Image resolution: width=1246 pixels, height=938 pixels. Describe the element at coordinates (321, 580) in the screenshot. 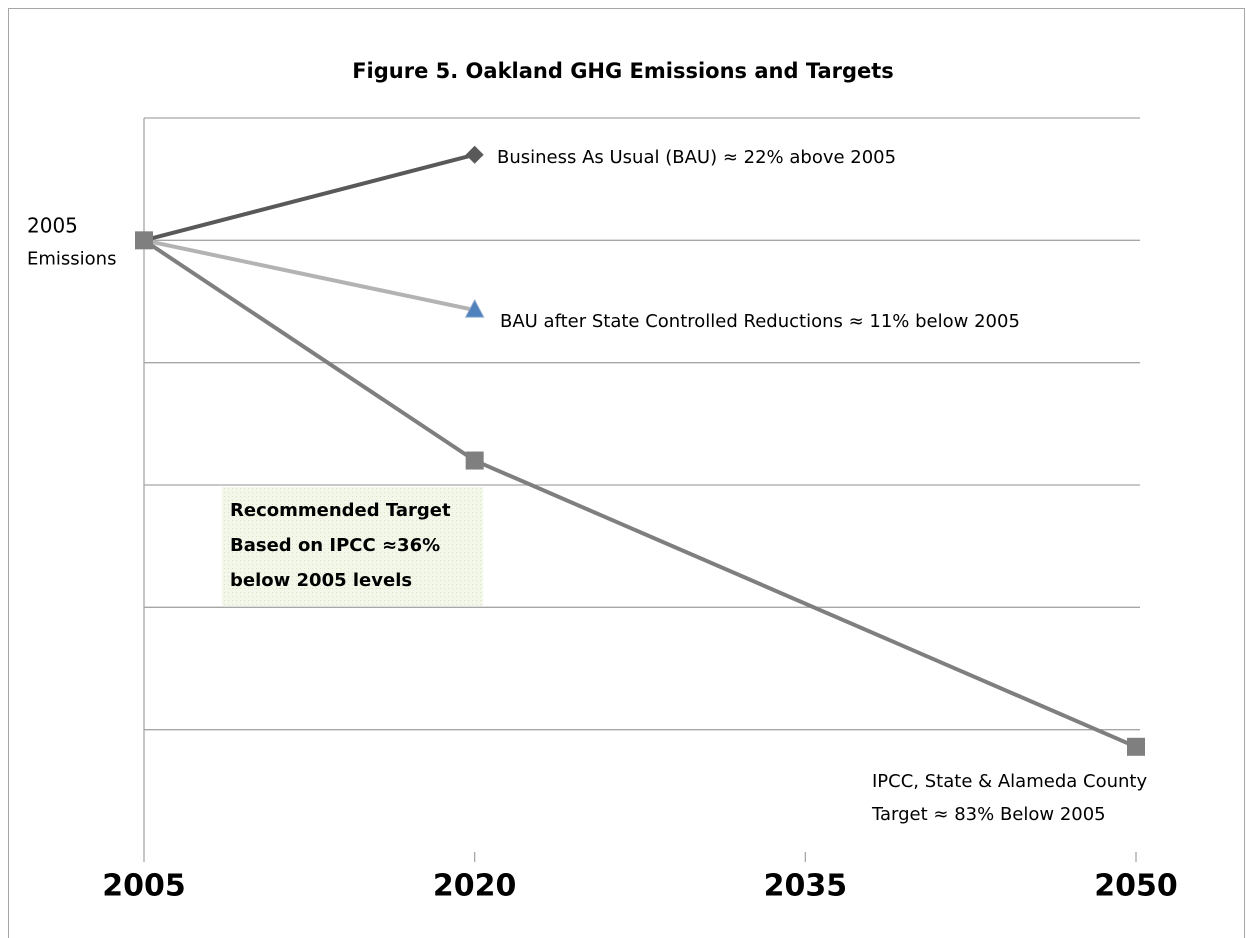

I see `annotation: below 2005 levels` at that location.